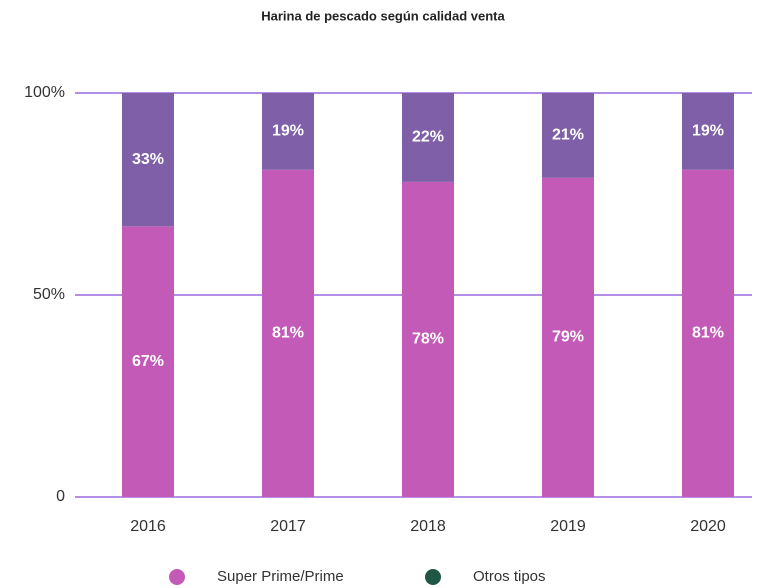  What do you see at coordinates (280, 576) in the screenshot?
I see `legend-label: Super Prime/Prime` at bounding box center [280, 576].